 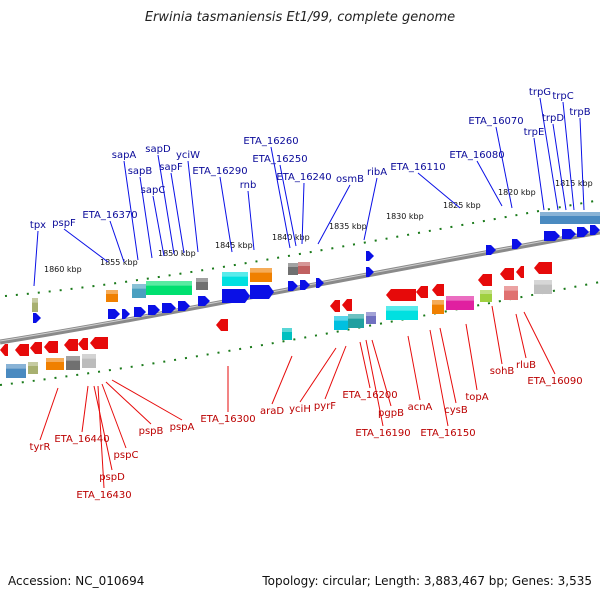 What do you see at coordinates (348, 226) in the screenshot?
I see `ruler-tick-label: 1835 kbp` at bounding box center [348, 226].